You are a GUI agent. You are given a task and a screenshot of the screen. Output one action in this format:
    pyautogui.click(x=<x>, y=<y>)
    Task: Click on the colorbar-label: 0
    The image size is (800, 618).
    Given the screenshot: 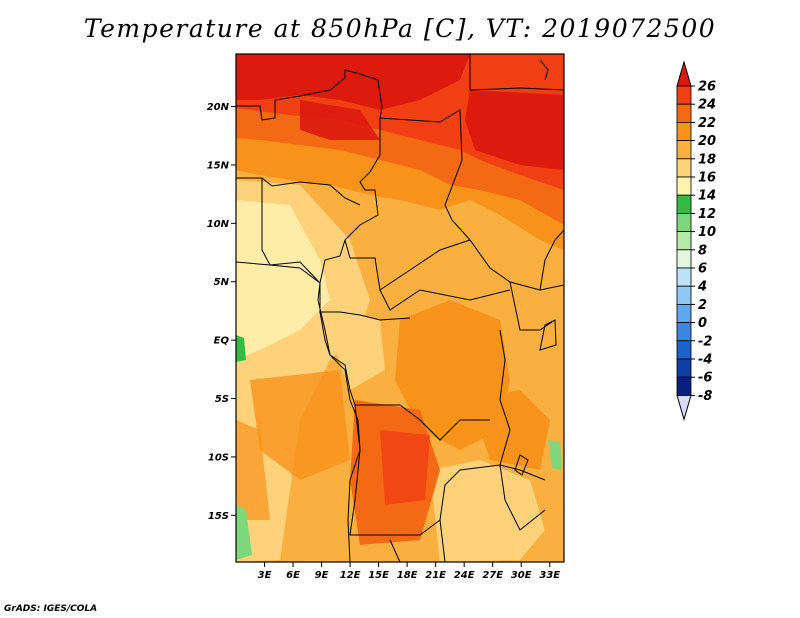 What is the action you would take?
    pyautogui.click(x=702, y=323)
    